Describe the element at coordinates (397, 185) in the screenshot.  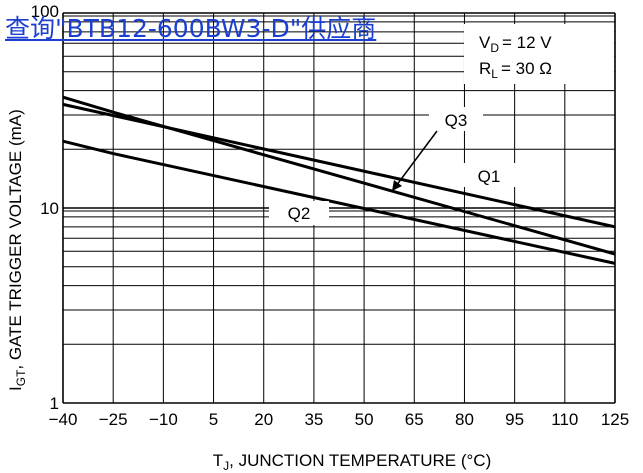
I see `q3-arrow-head` at that location.